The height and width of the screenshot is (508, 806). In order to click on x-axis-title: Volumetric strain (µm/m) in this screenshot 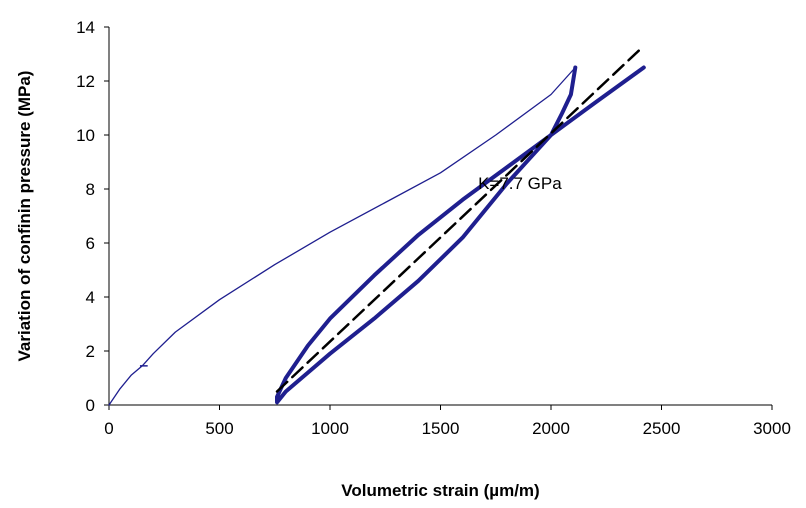, I will do `click(440, 490)`.